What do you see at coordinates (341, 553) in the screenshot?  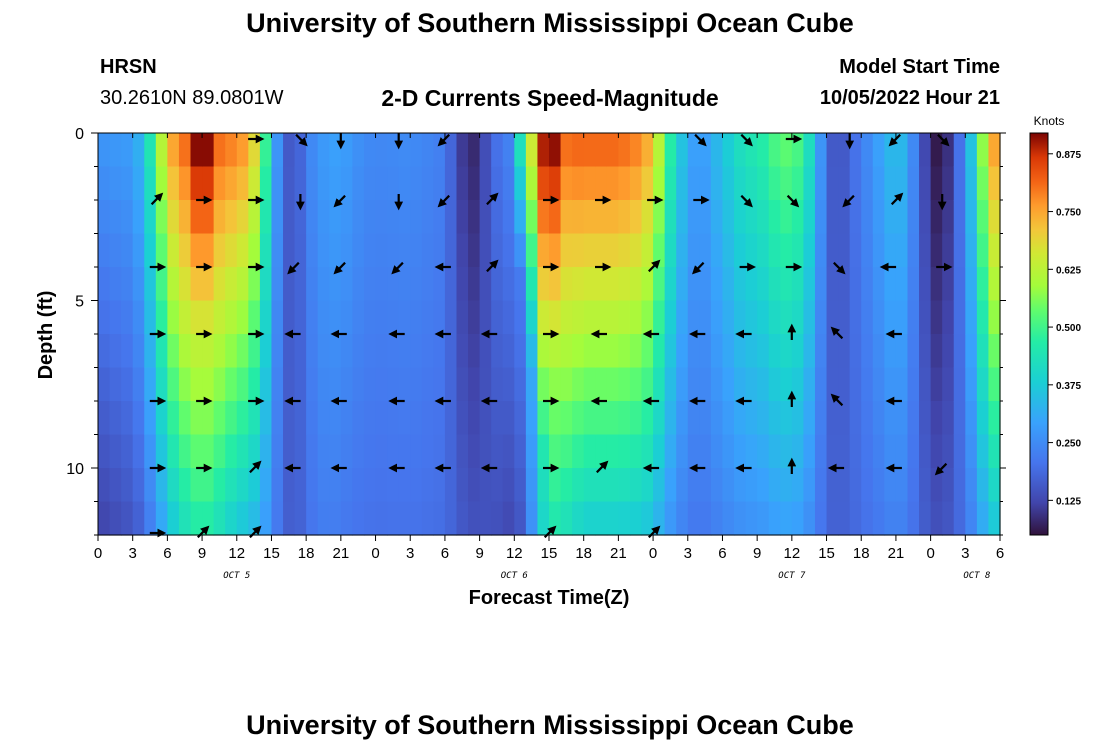 I see `x-tick-label: 21` at bounding box center [341, 553].